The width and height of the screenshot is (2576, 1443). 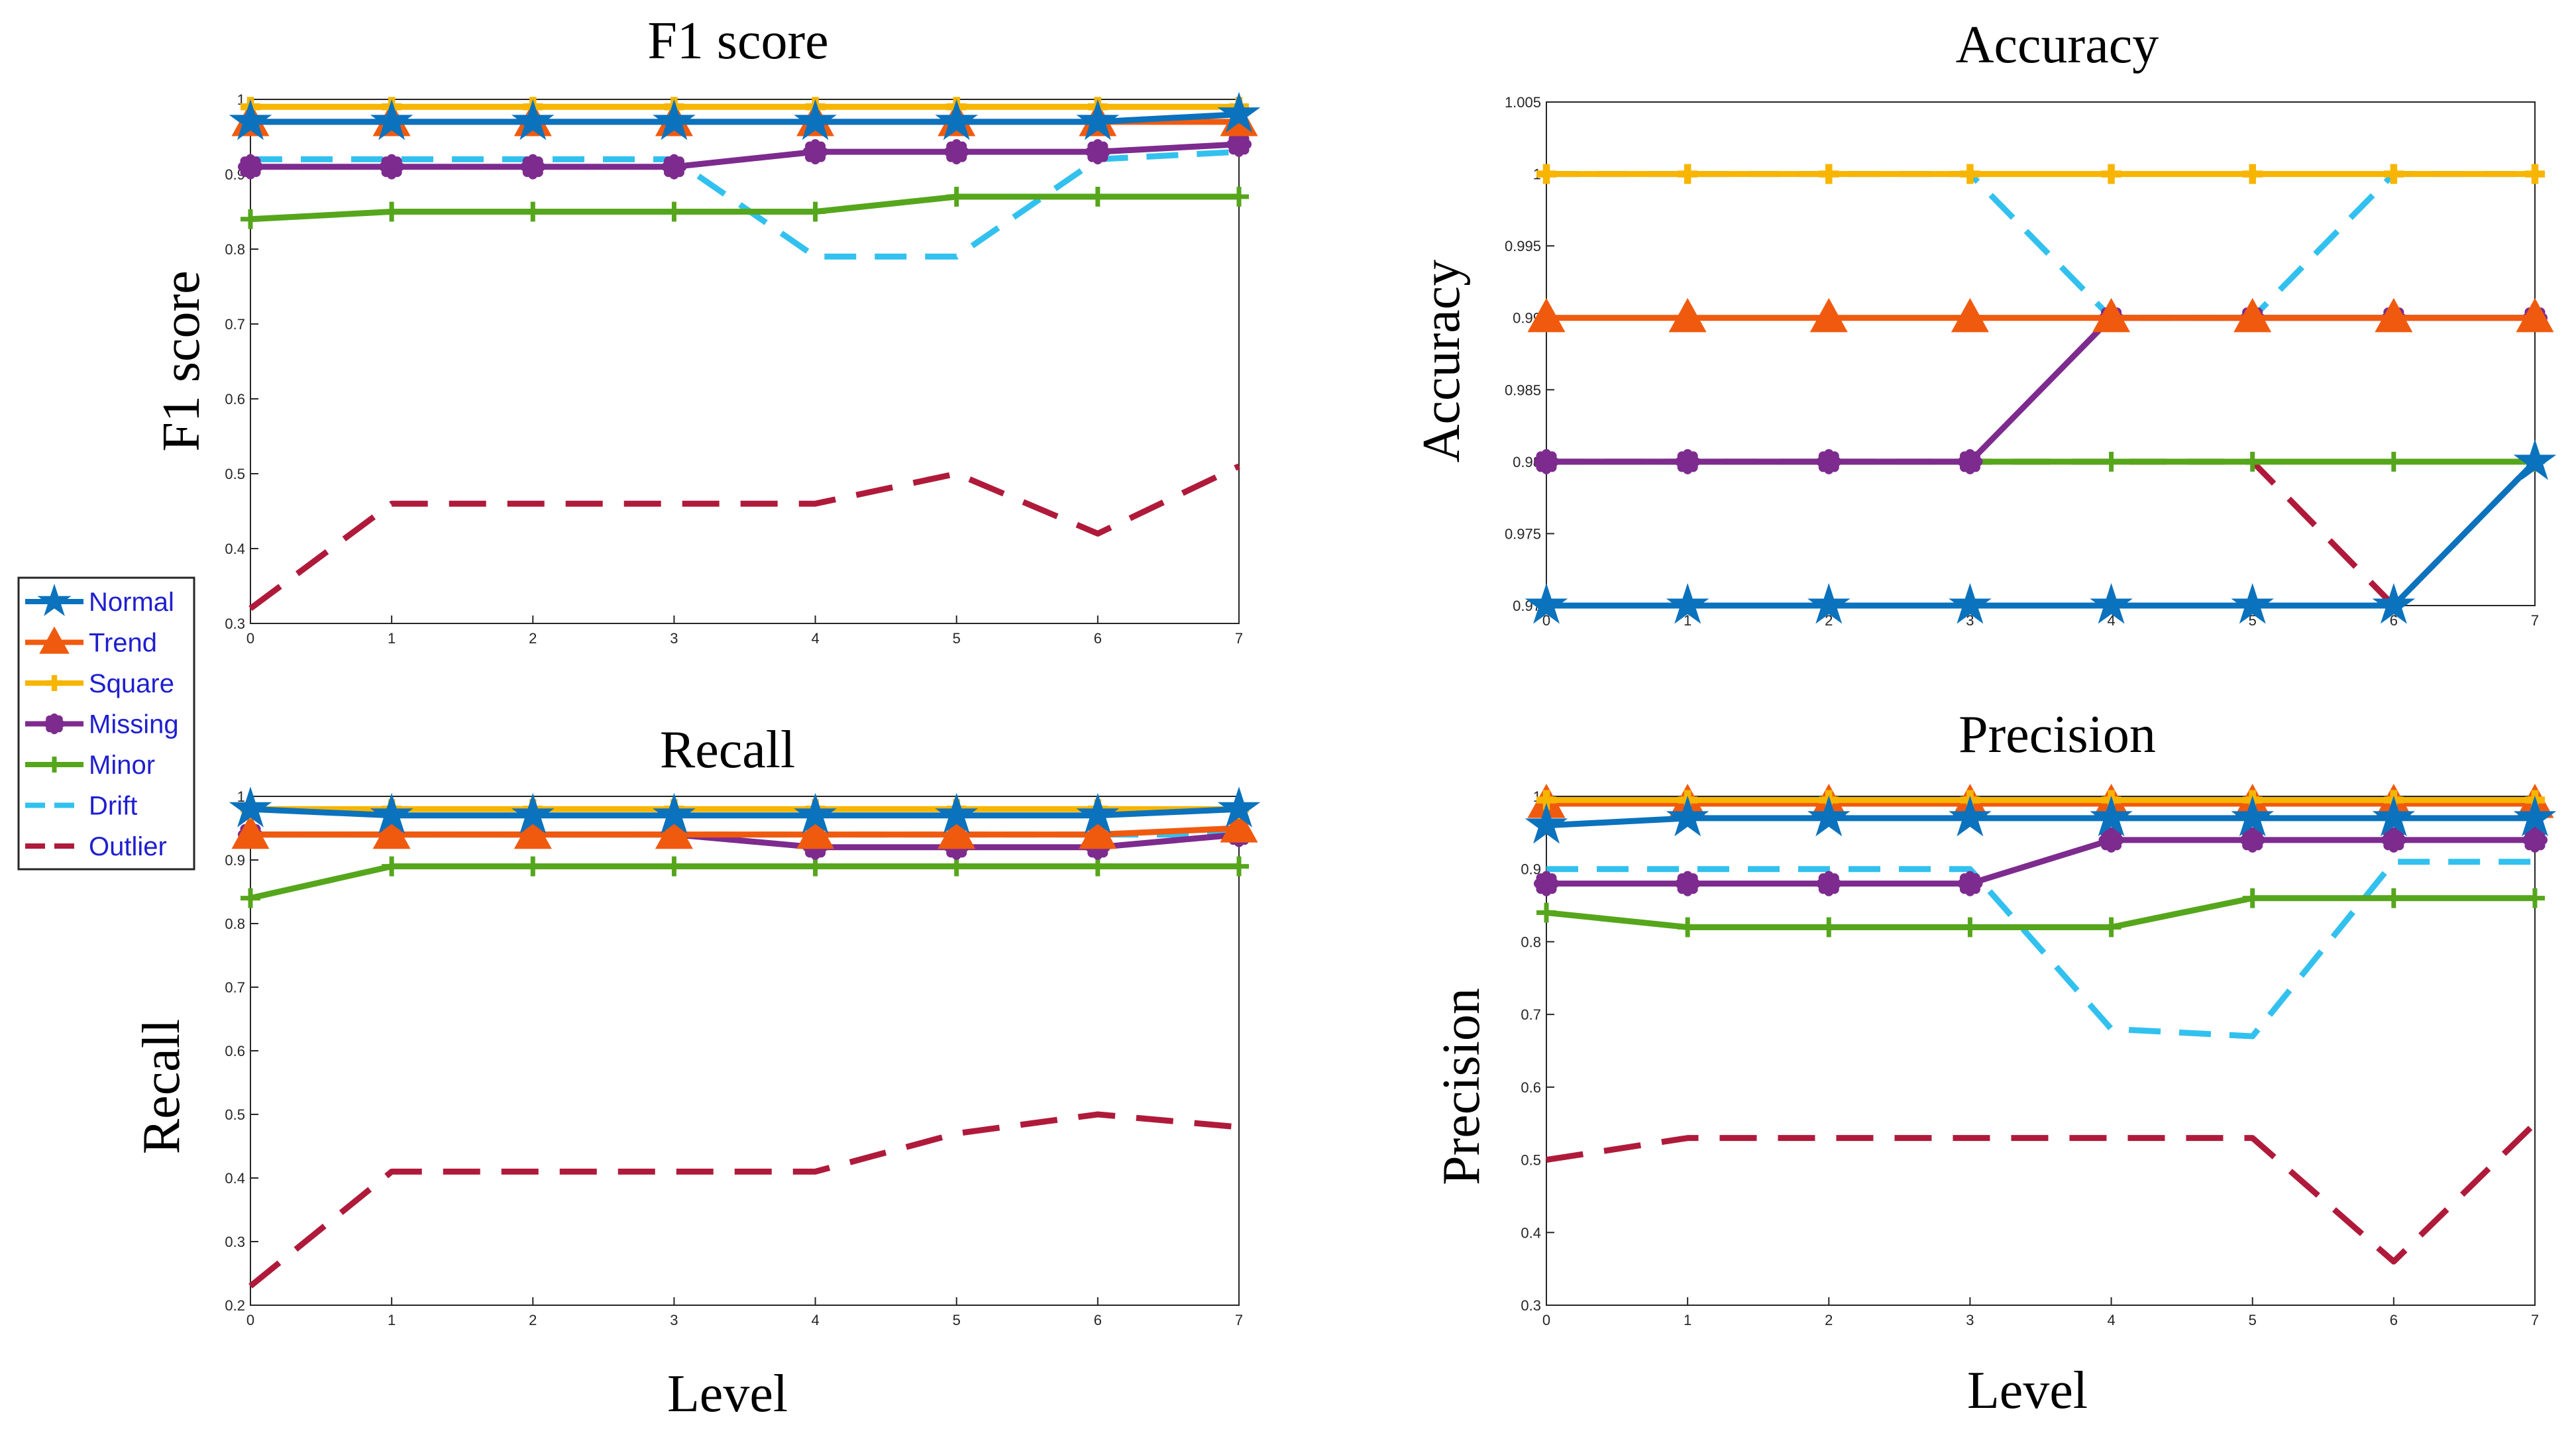 What do you see at coordinates (728, 1394) in the screenshot?
I see `x-axis-label-recall: Level` at bounding box center [728, 1394].